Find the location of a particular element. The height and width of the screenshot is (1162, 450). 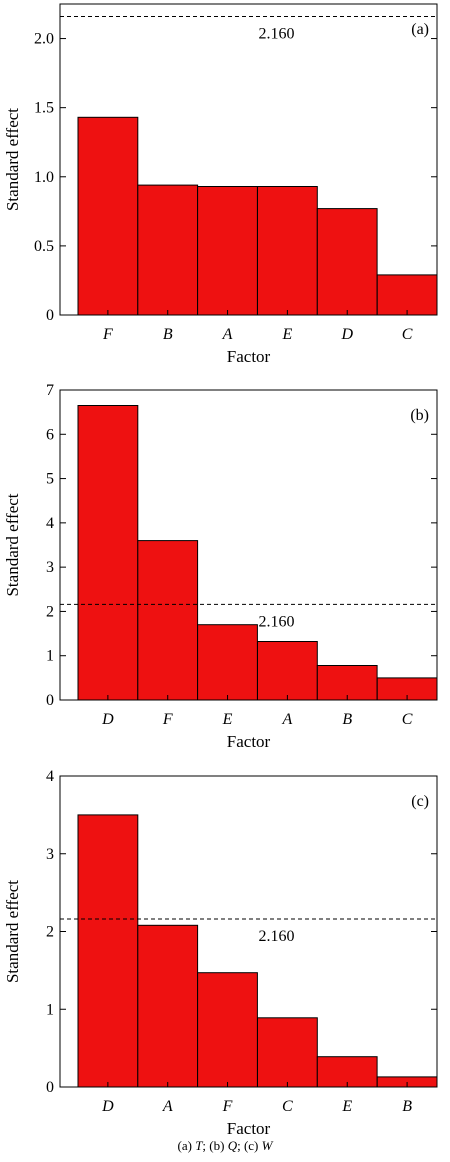

caption-part: (a) is located at coordinates (186, 1145).